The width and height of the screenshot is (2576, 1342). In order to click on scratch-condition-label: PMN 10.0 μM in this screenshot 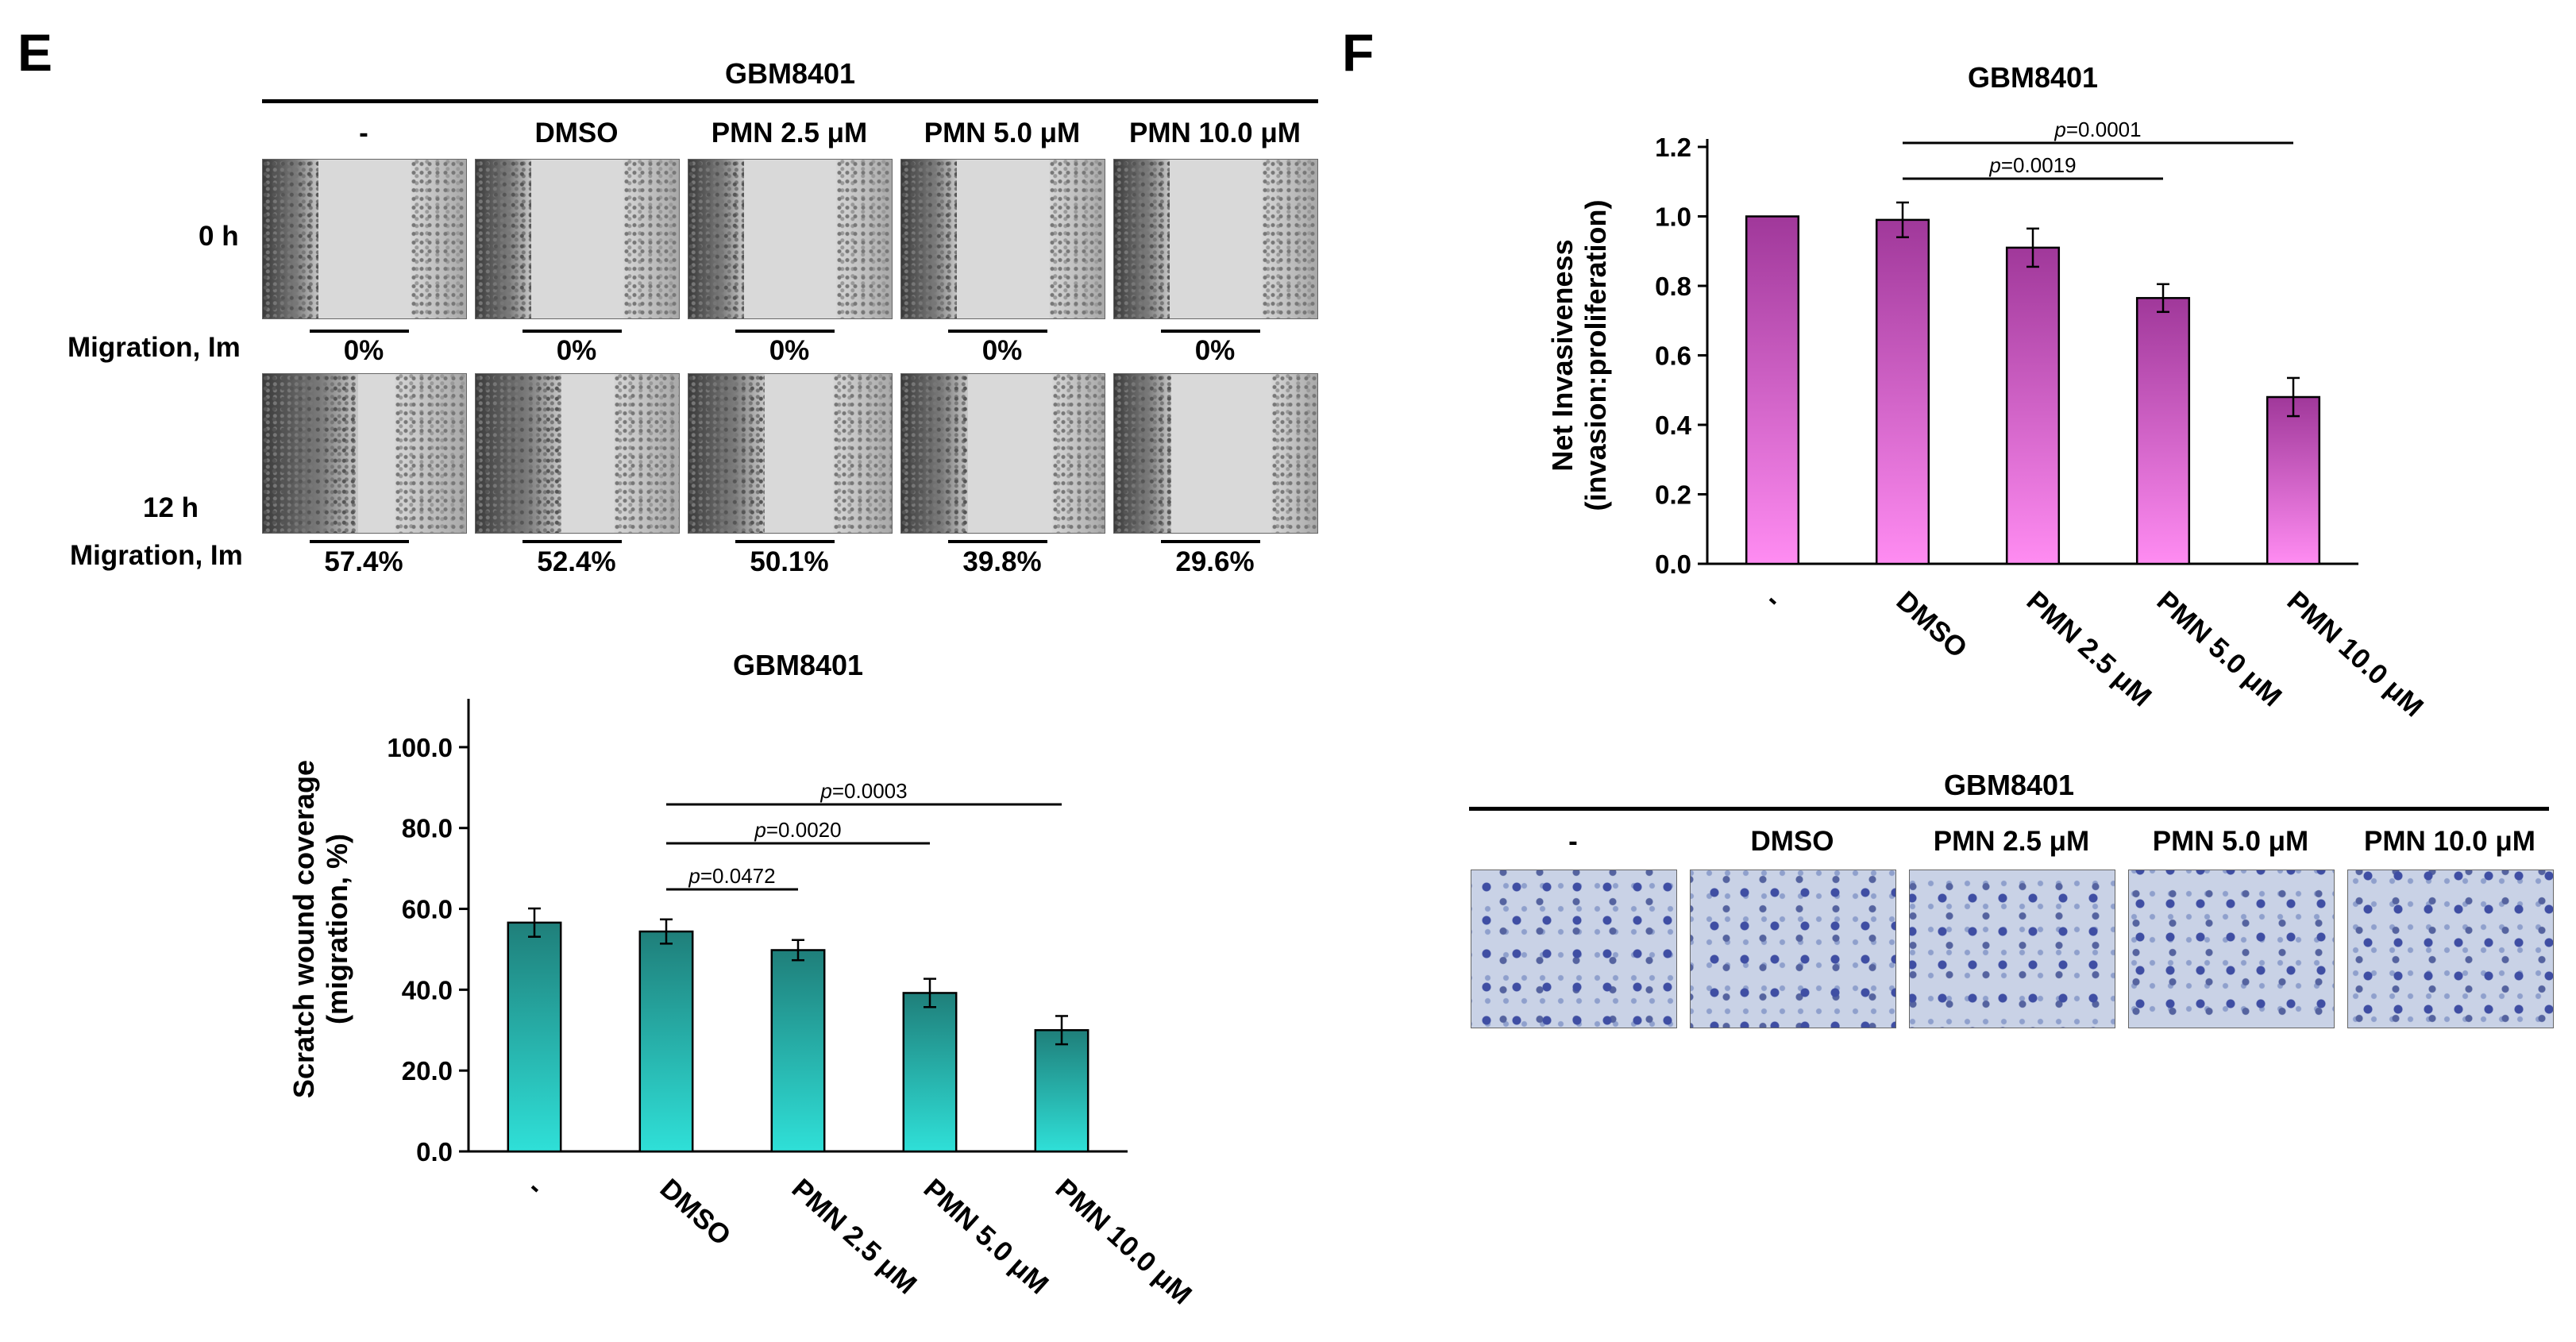, I will do `click(1215, 133)`.